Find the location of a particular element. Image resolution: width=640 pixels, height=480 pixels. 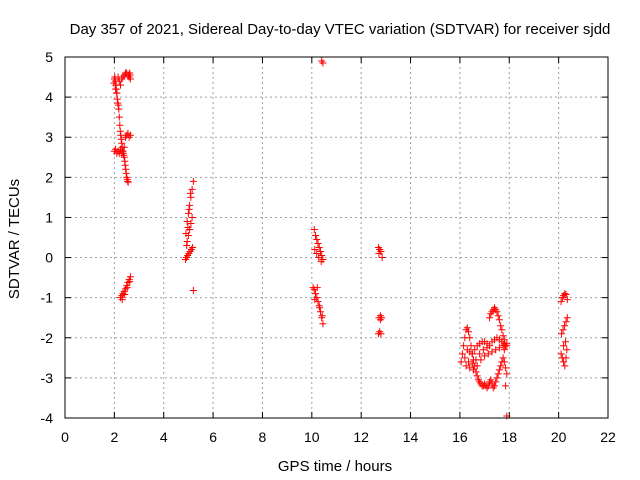

y-tick-label: 5 is located at coordinates (49, 57).